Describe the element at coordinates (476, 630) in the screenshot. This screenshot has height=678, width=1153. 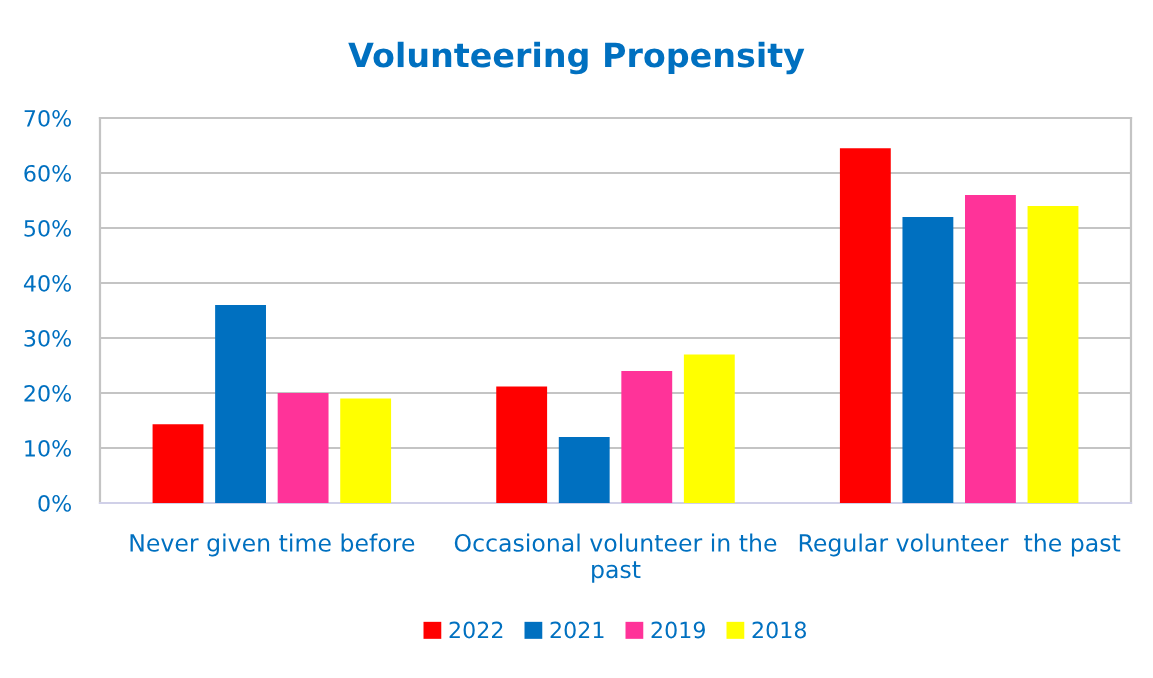
I see `legend-label: 2022` at that location.